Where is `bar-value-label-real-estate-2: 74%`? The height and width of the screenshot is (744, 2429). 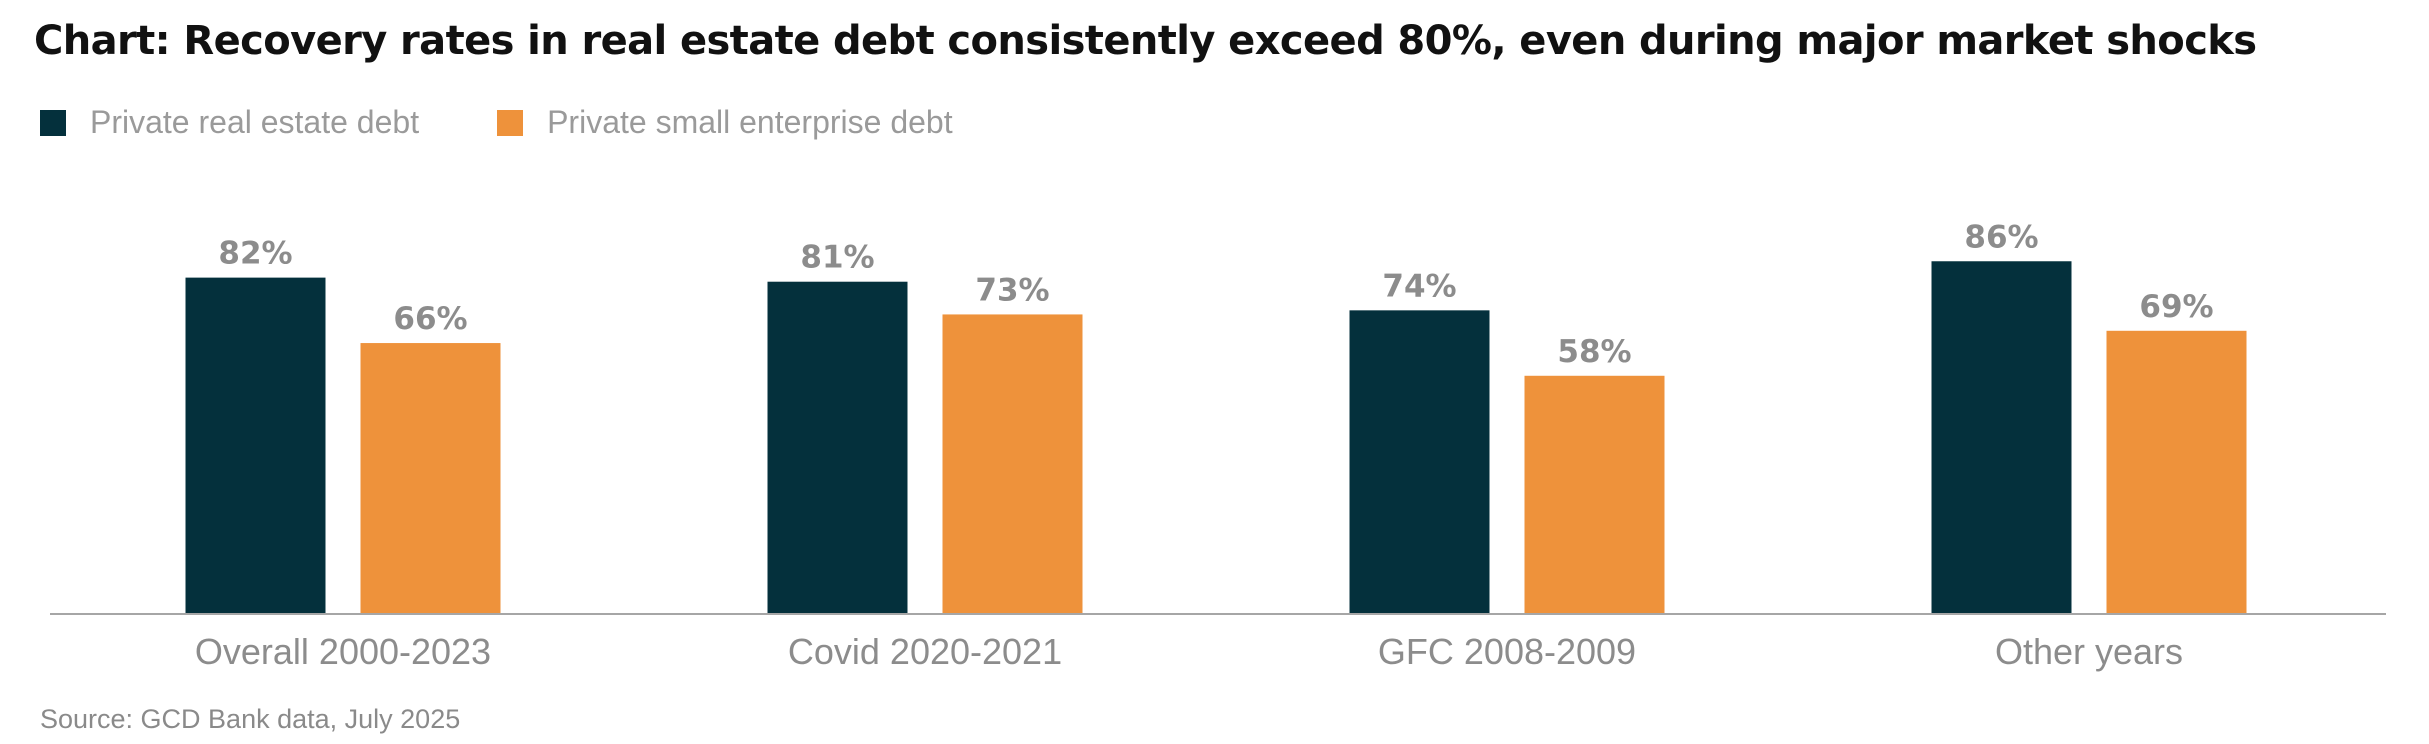
bar-value-label-real-estate-2: 74% is located at coordinates (1419, 286).